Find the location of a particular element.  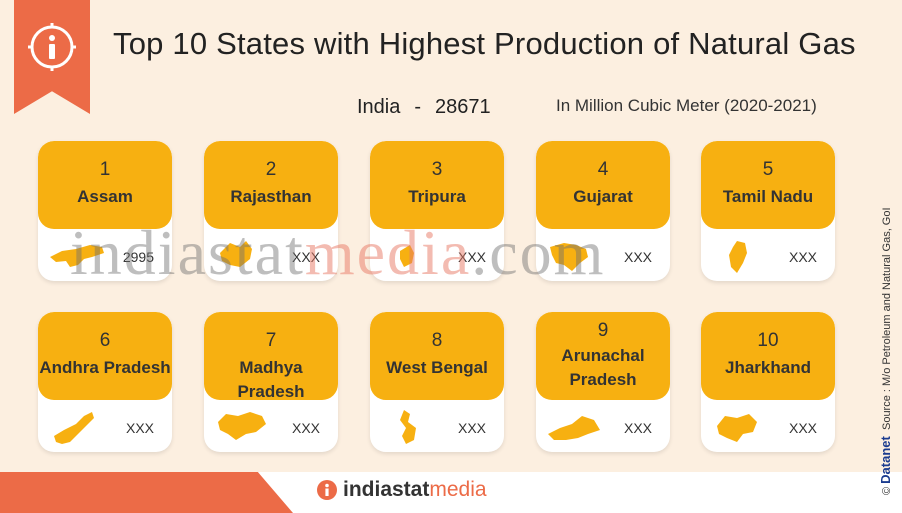

state-card: 2 Rajasthan XXX is located at coordinates (271, 211).